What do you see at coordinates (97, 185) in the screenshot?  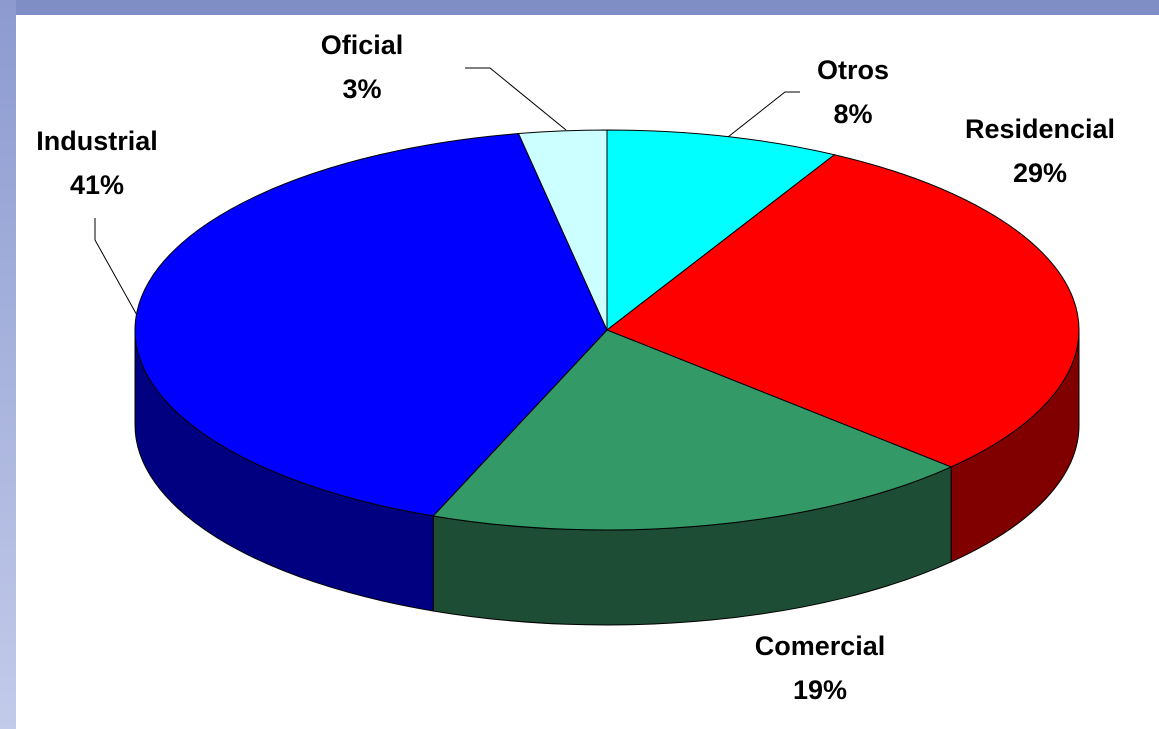 I see `slice-label-value: 41%` at bounding box center [97, 185].